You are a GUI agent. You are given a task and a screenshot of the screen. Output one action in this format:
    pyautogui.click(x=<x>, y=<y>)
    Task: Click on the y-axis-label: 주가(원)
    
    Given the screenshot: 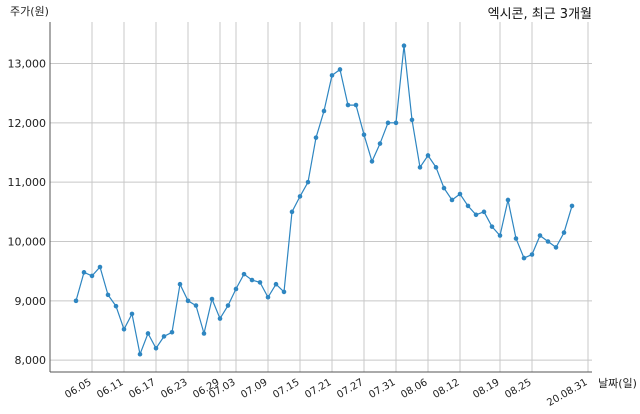 What is the action you would take?
    pyautogui.click(x=29, y=11)
    